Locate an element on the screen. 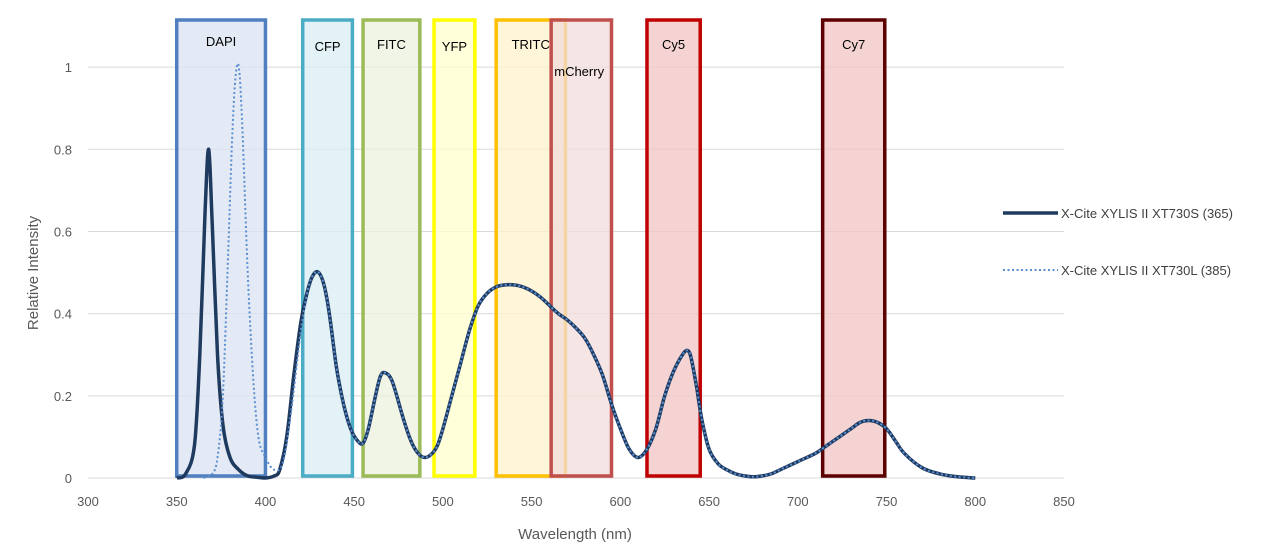  x-tick-label: 700 is located at coordinates (798, 501).